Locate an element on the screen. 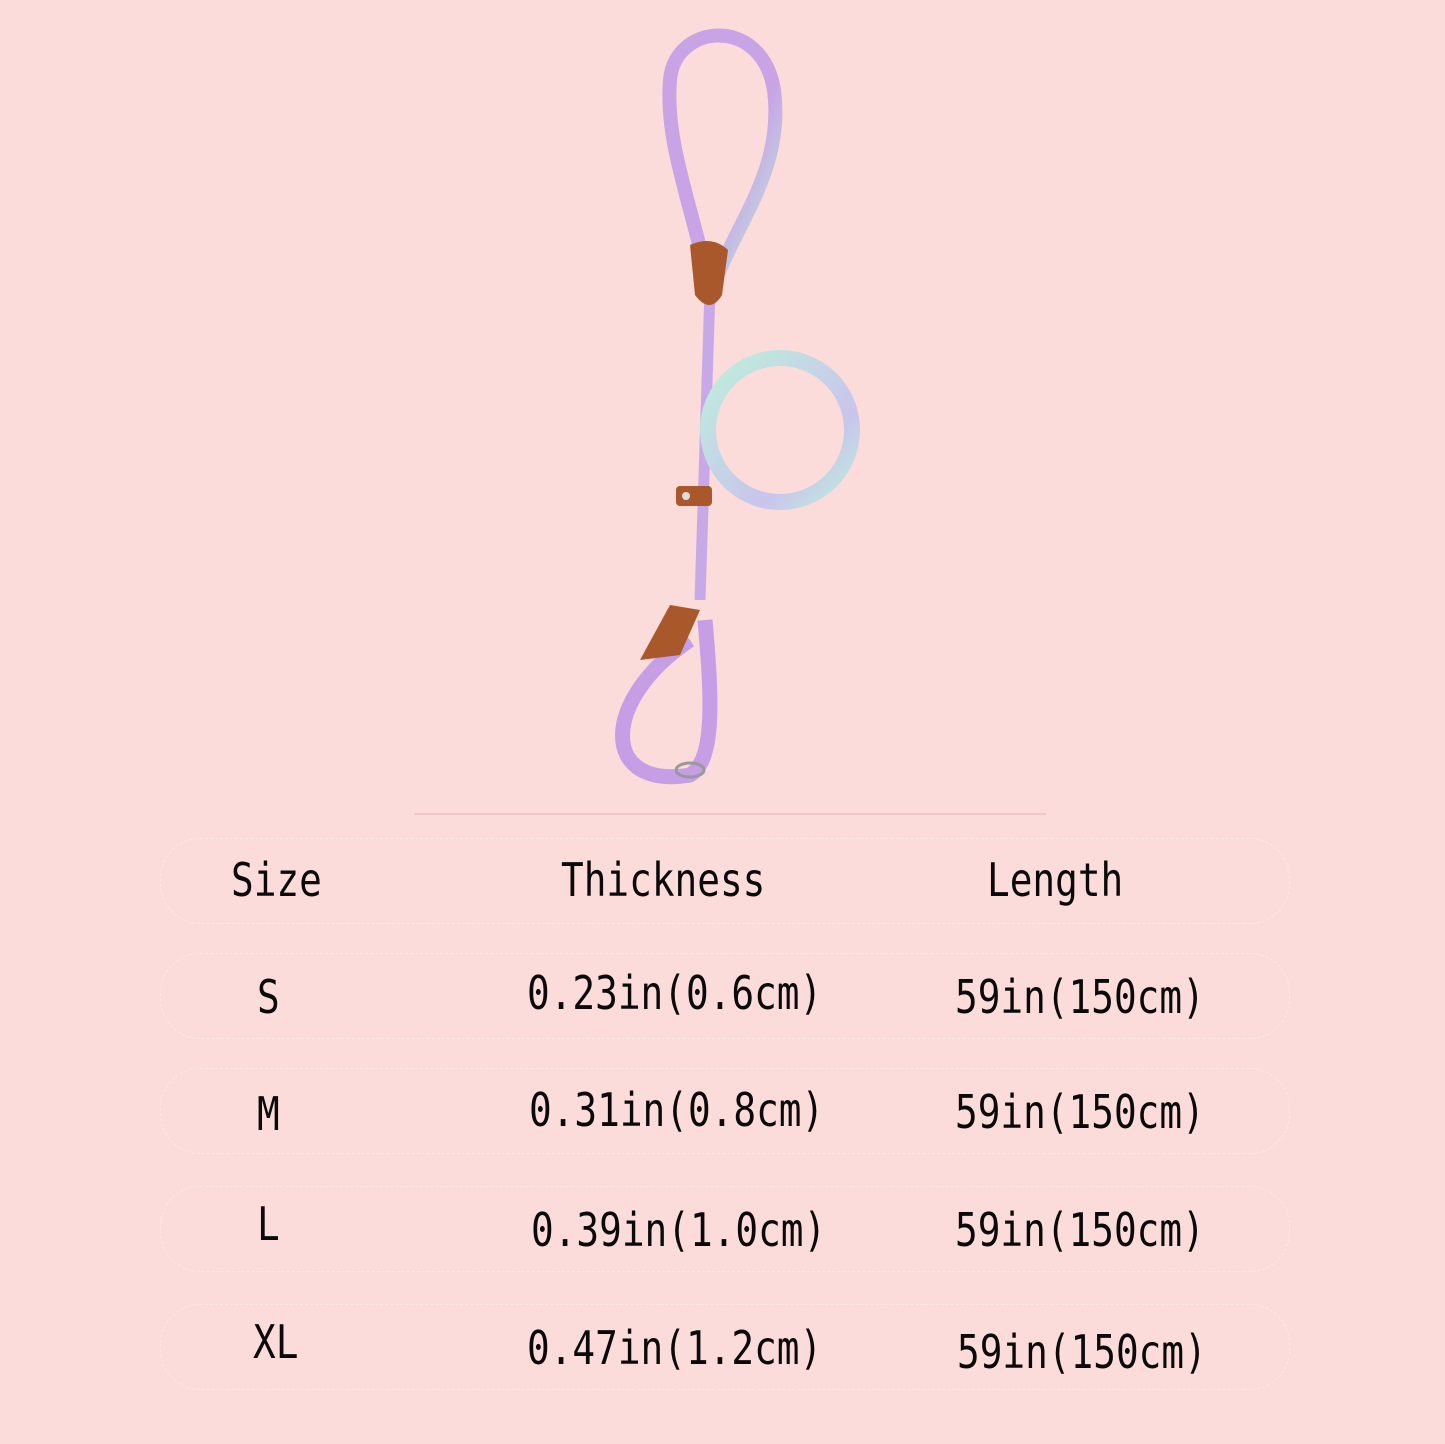 Image resolution: width=1445 pixels, height=1444 pixels. thickness-cell: 0.31in(0.8cm) is located at coordinates (677, 1110).